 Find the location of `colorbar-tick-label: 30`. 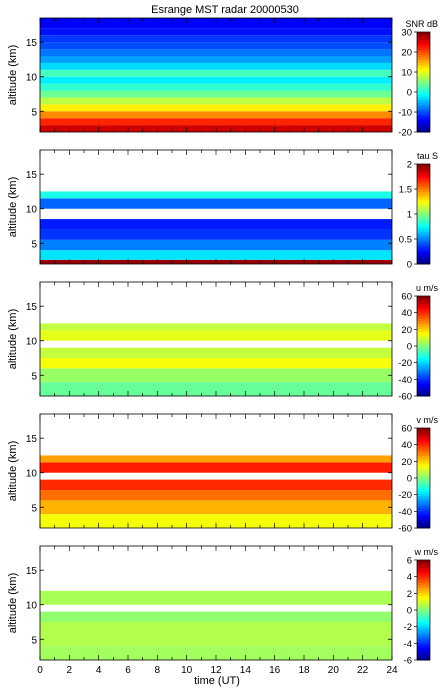

colorbar-tick-label: 30 is located at coordinates (406, 33).